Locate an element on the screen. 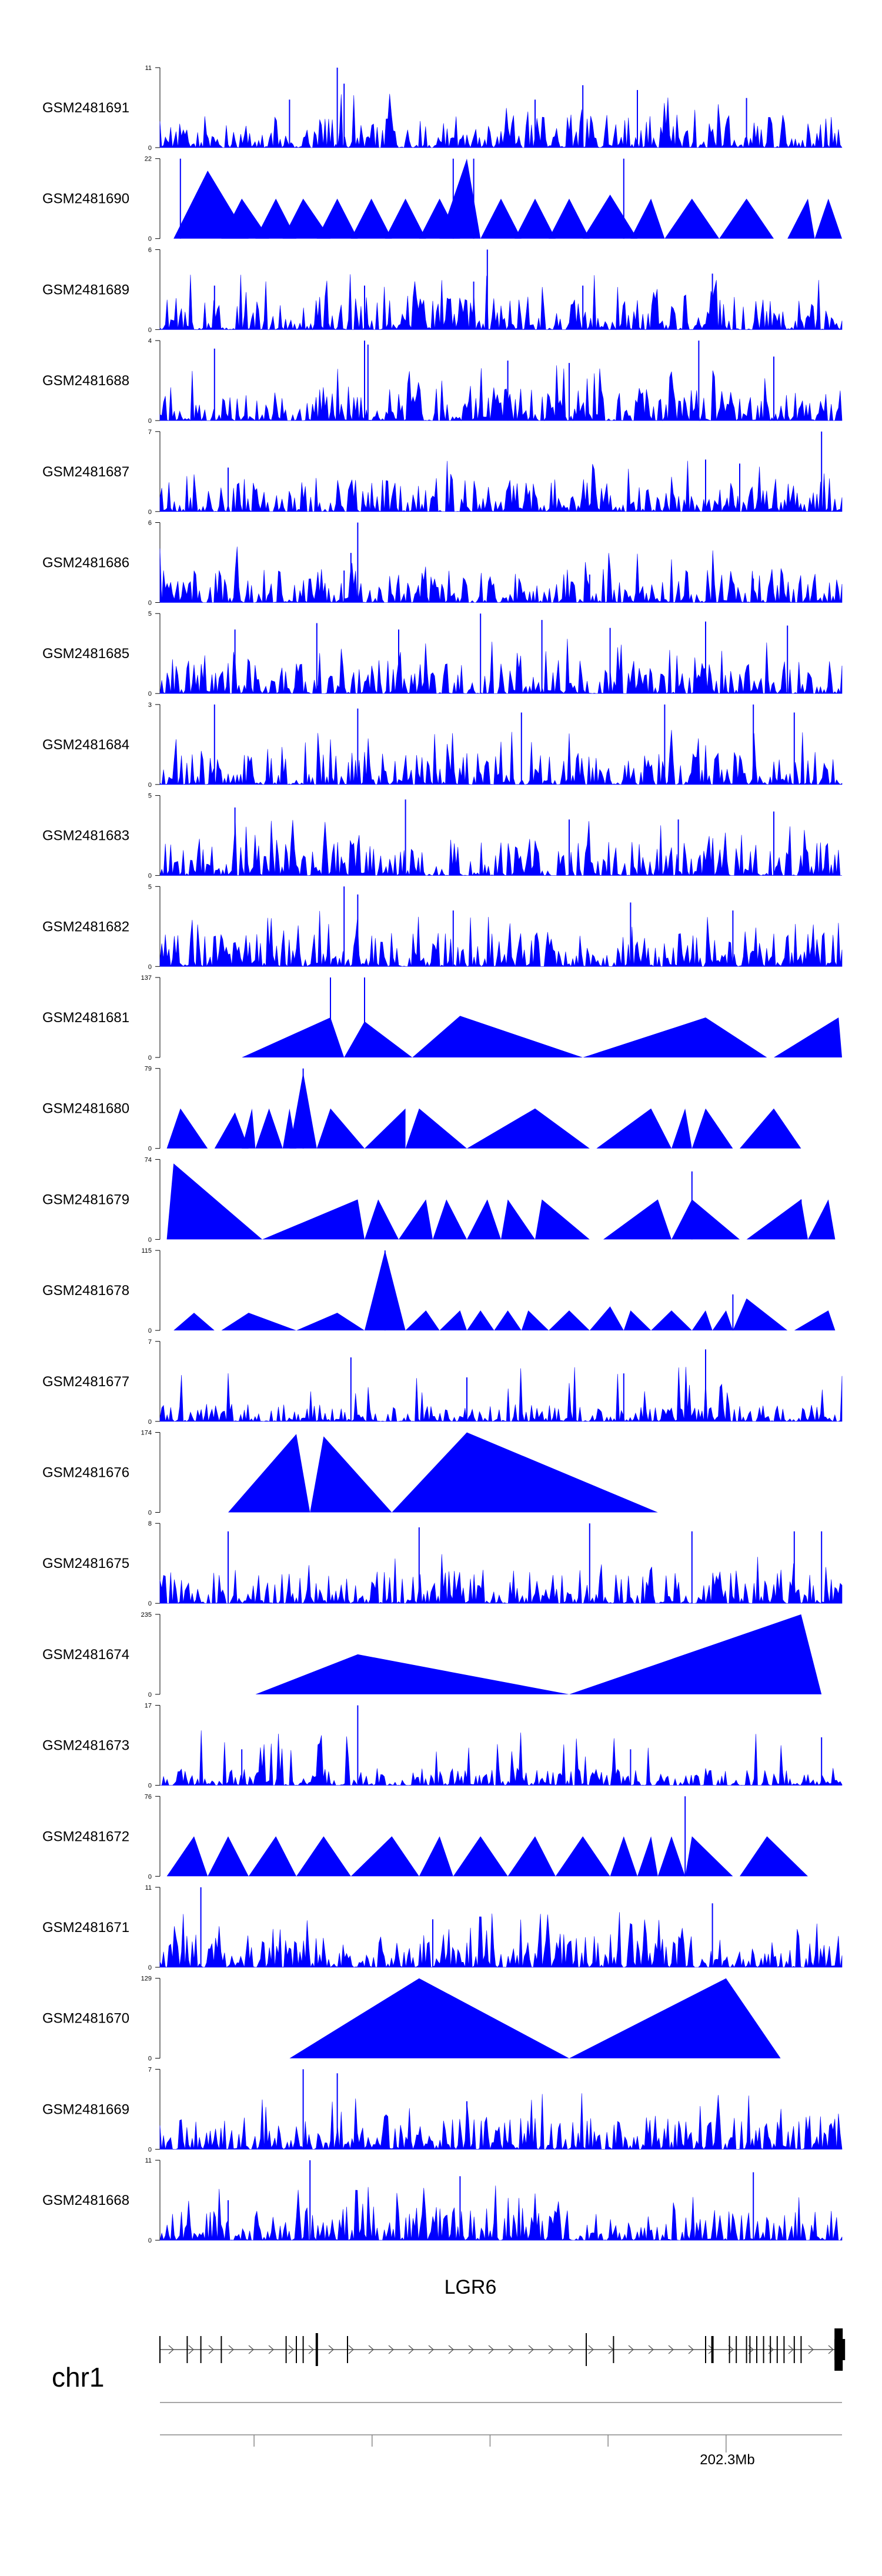 The height and width of the screenshot is (2576, 882). y-max-label: 174 is located at coordinates (146, 1433).